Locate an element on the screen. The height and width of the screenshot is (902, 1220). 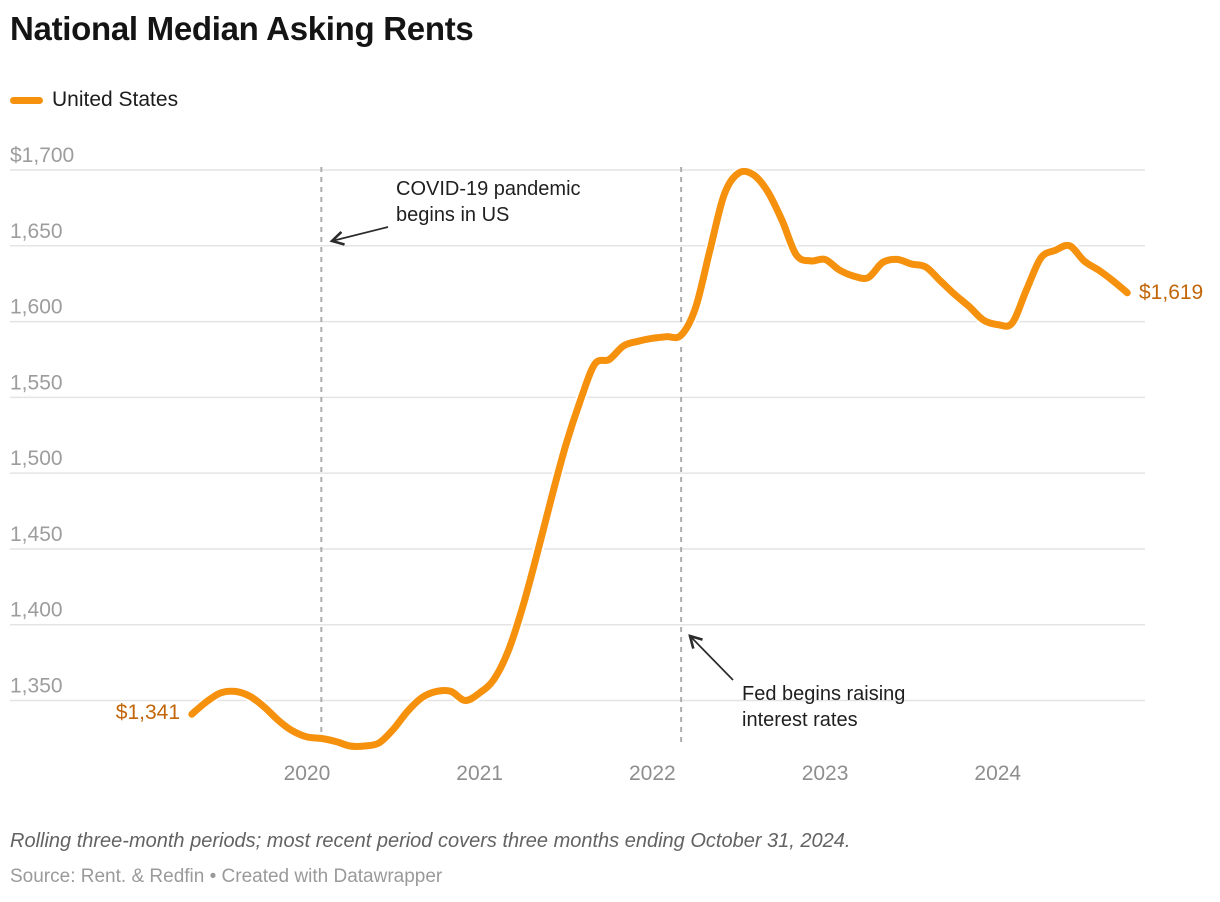
x-axis-tick-label: 2023 is located at coordinates (825, 773).